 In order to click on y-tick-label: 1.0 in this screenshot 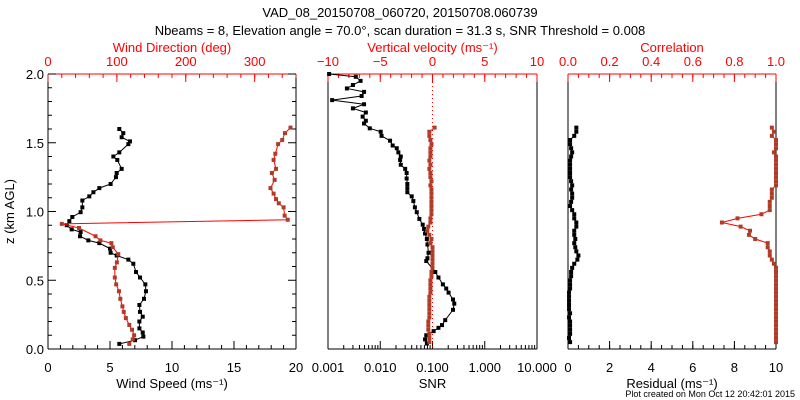, I will do `click(35, 212)`.